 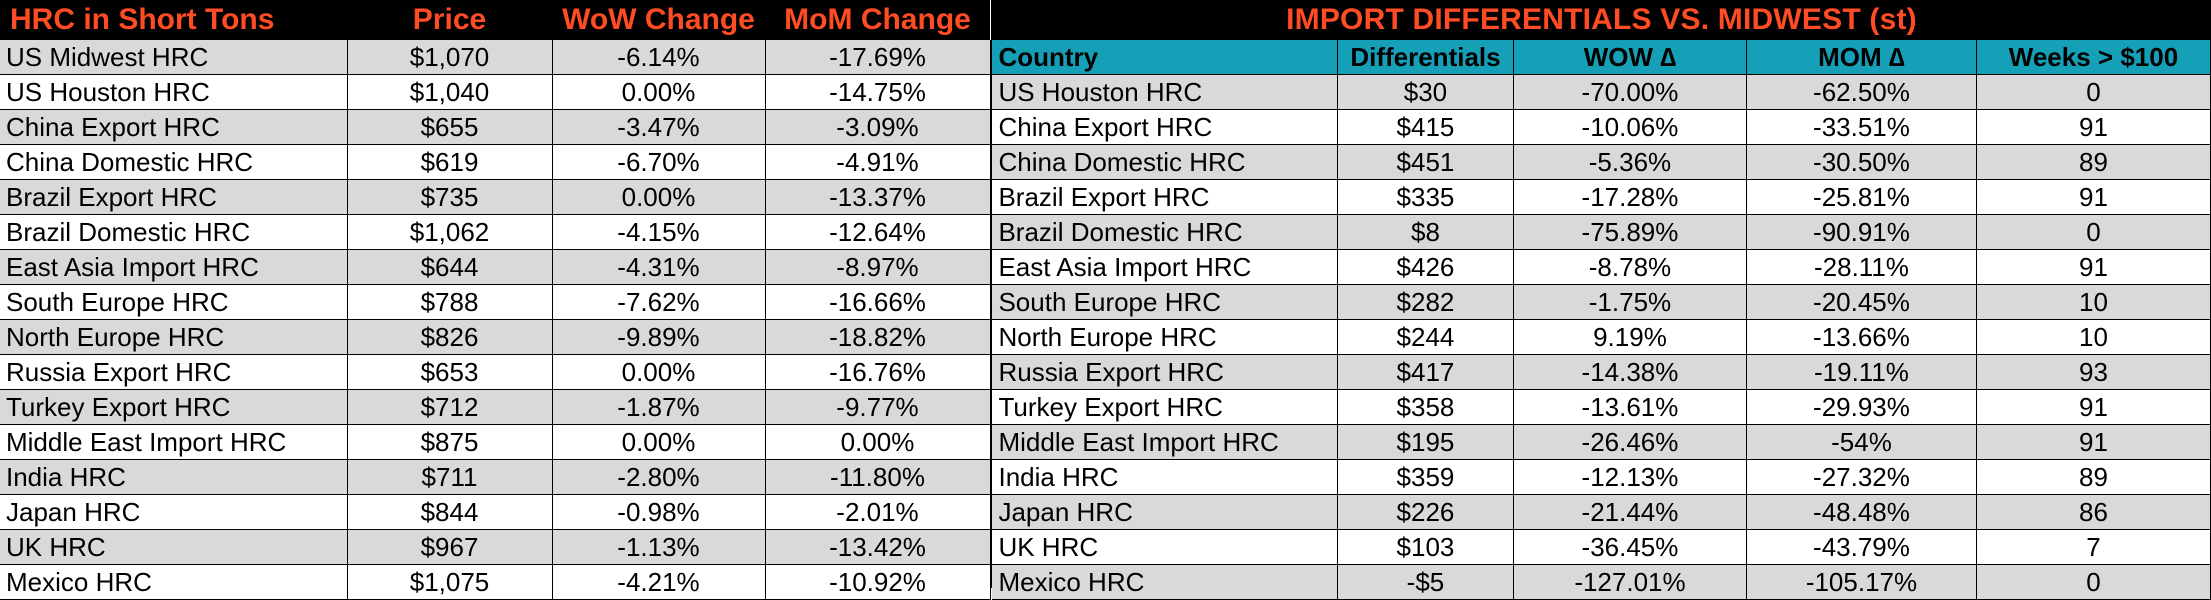 What do you see at coordinates (1861, 407) in the screenshot?
I see `cell-mom-delta: -29.93%` at bounding box center [1861, 407].